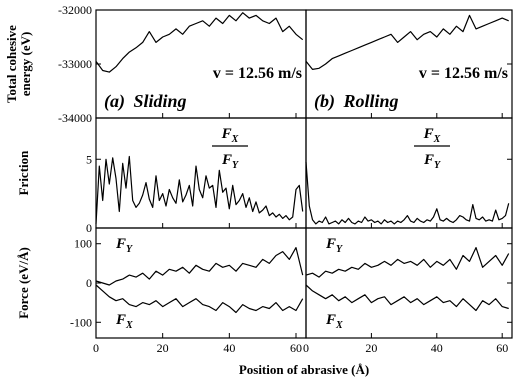 The image size is (514, 381). I want to click on y-tick-label: -32000, so click(75, 10).